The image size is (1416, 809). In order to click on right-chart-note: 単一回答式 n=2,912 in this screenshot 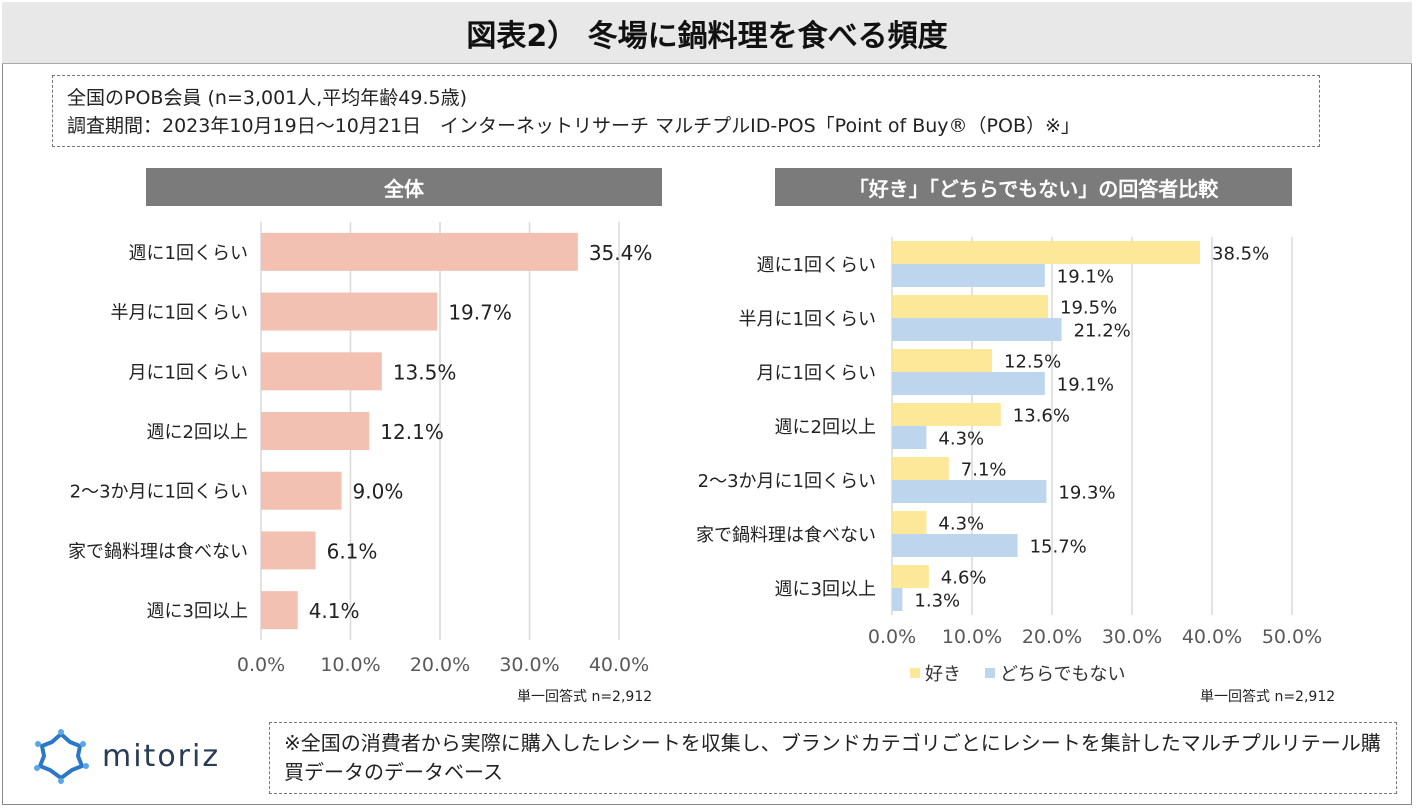, I will do `click(1268, 697)`.